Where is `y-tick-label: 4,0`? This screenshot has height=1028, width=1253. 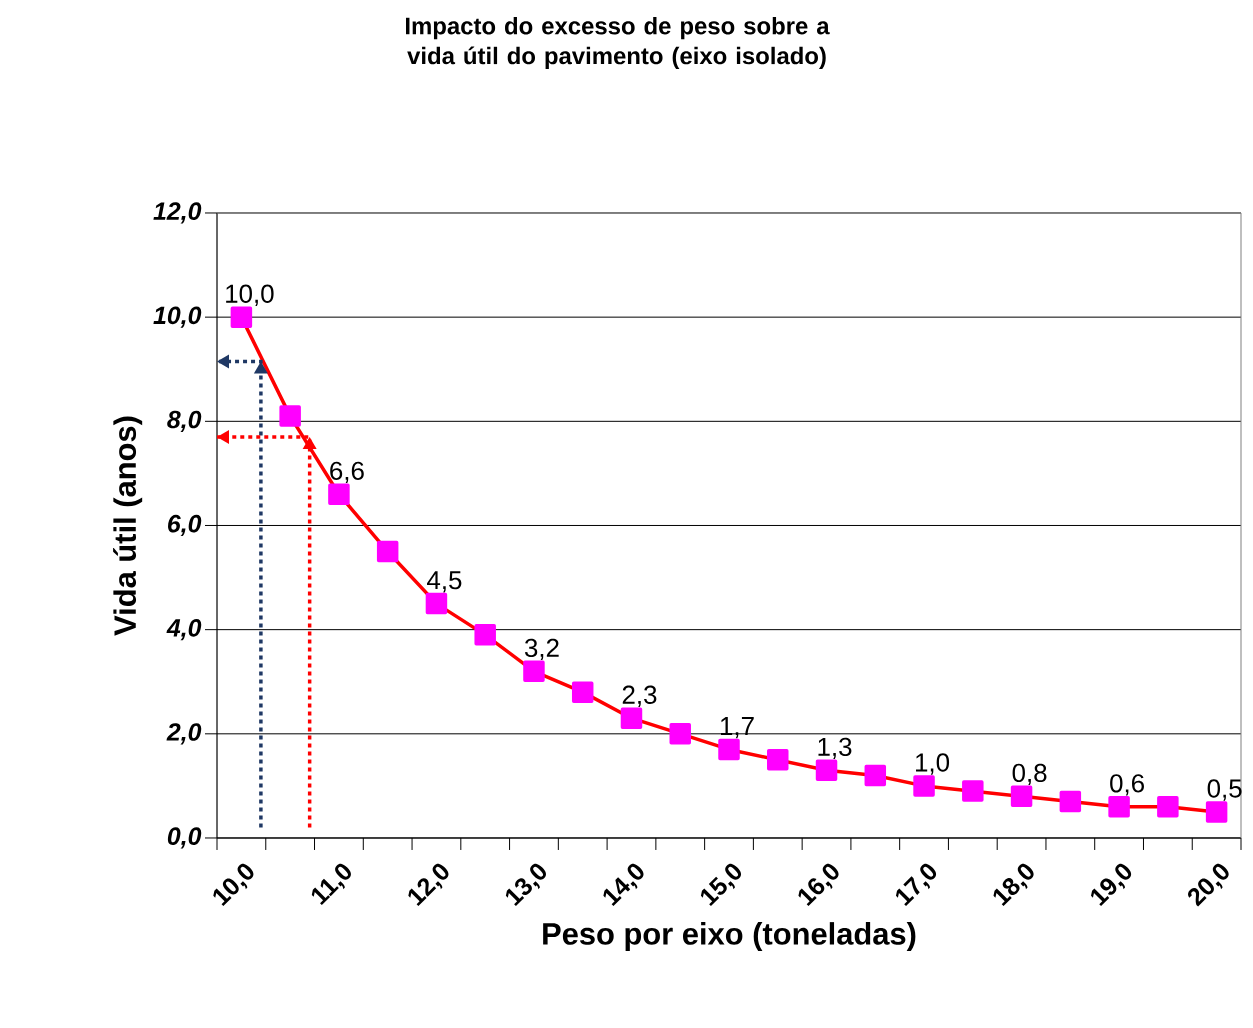 y-tick-label: 4,0 is located at coordinates (184, 630).